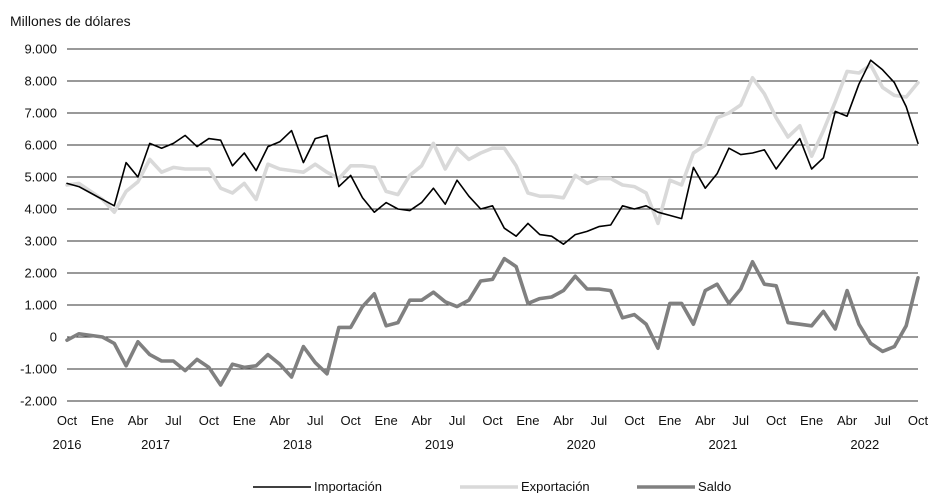  I want to click on x-year-label: 2021, so click(723, 444).